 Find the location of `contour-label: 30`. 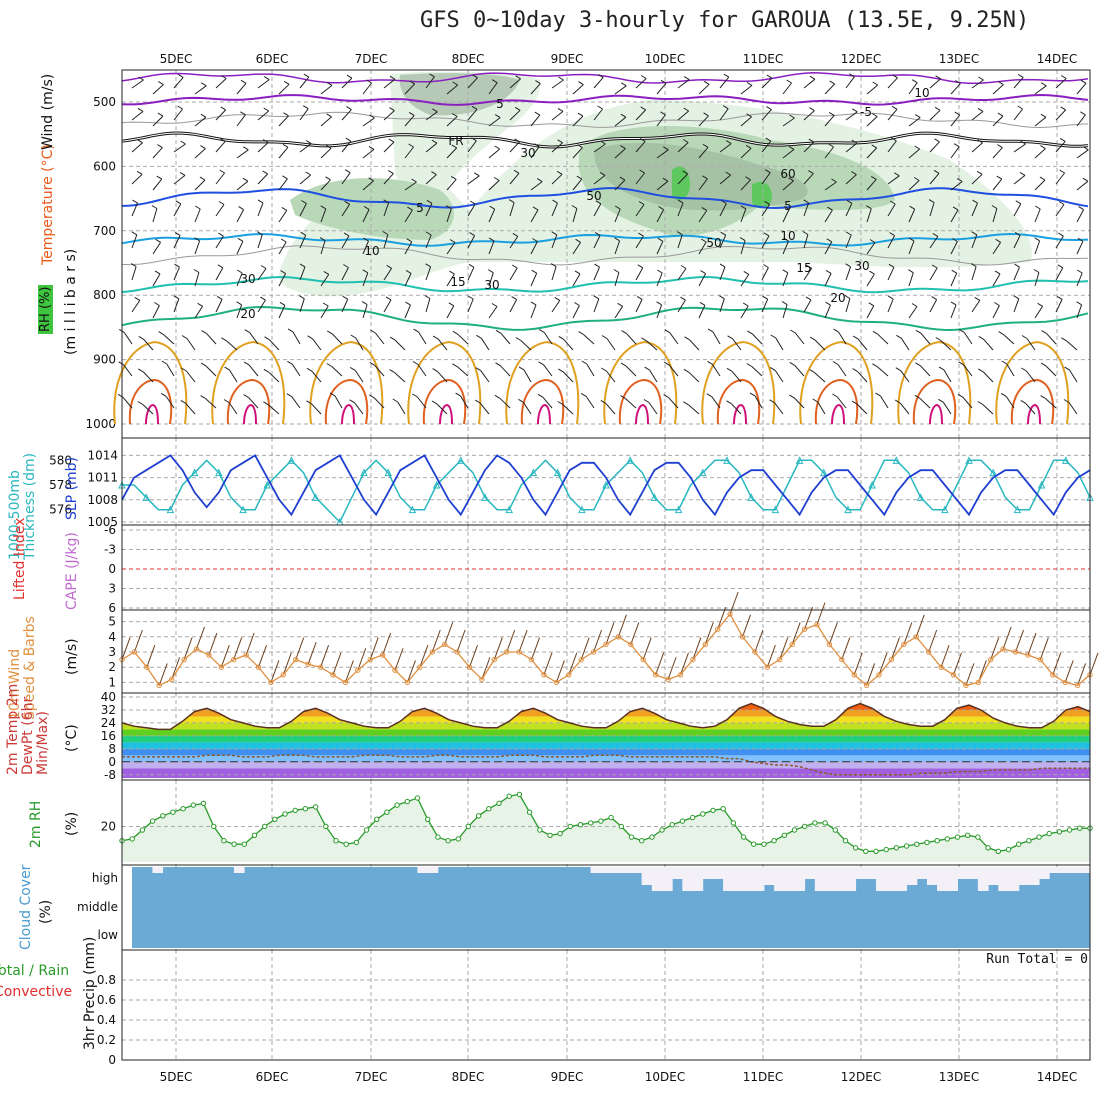

contour-label: 30 is located at coordinates (527, 153).